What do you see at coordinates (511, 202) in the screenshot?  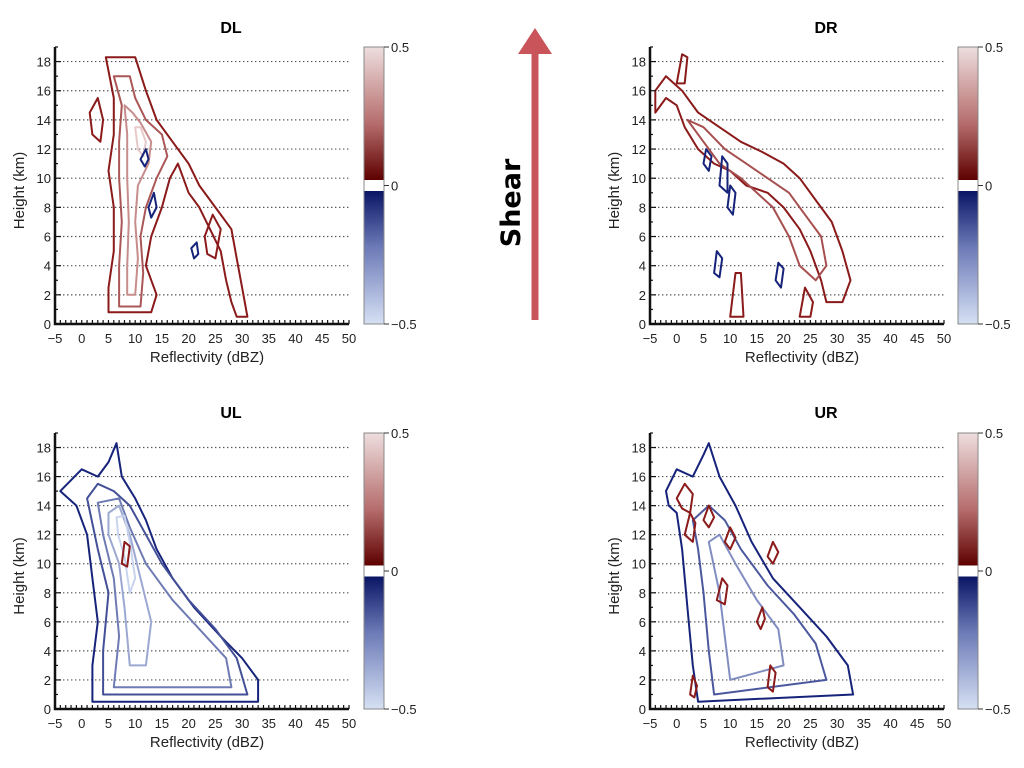 I see `shear-label: Shear` at bounding box center [511, 202].